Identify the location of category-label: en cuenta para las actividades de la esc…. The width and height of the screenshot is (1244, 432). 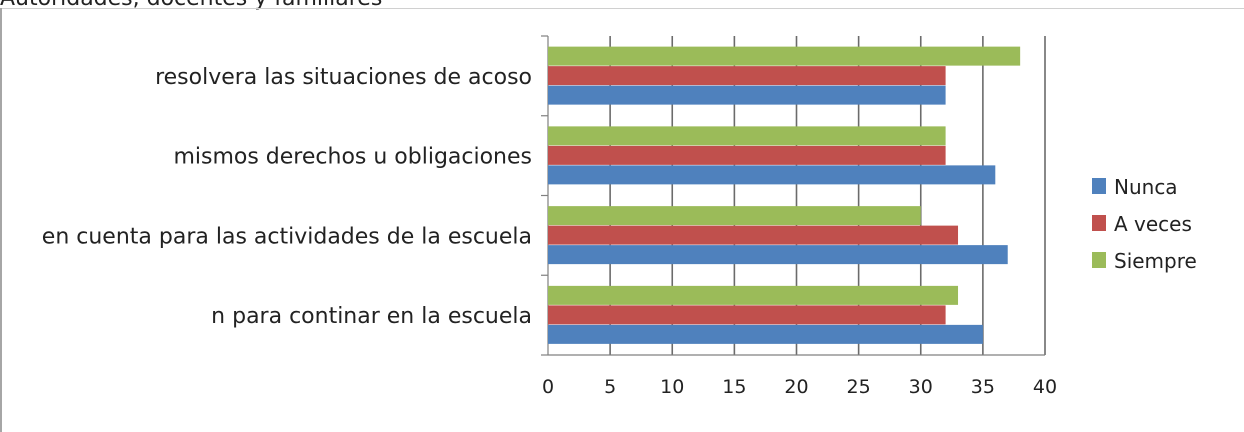
(287, 236).